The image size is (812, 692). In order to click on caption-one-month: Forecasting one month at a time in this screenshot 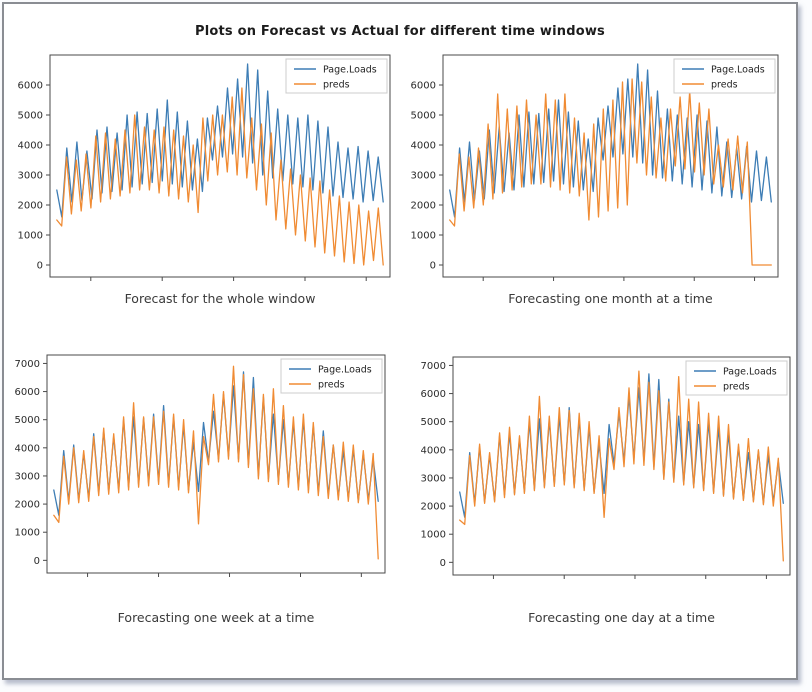, I will do `click(610, 298)`.